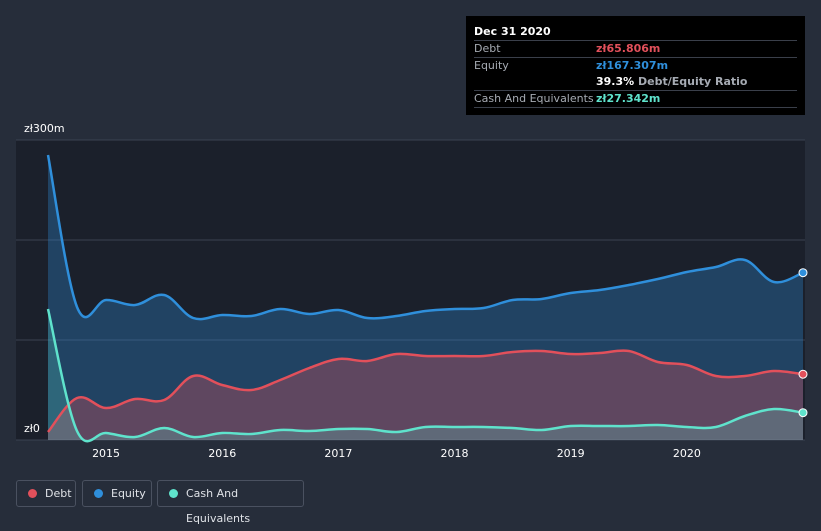 The width and height of the screenshot is (821, 531). What do you see at coordinates (218, 506) in the screenshot?
I see `legend-cash-label: Cash And Equivalents` at bounding box center [218, 506].